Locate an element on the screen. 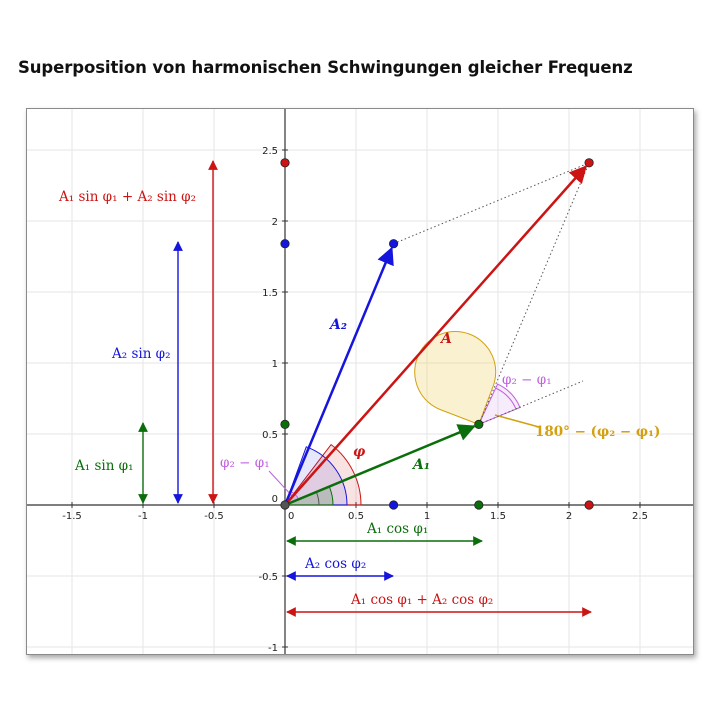 The image size is (720, 720). x-tick-label: 0 is located at coordinates (291, 516).